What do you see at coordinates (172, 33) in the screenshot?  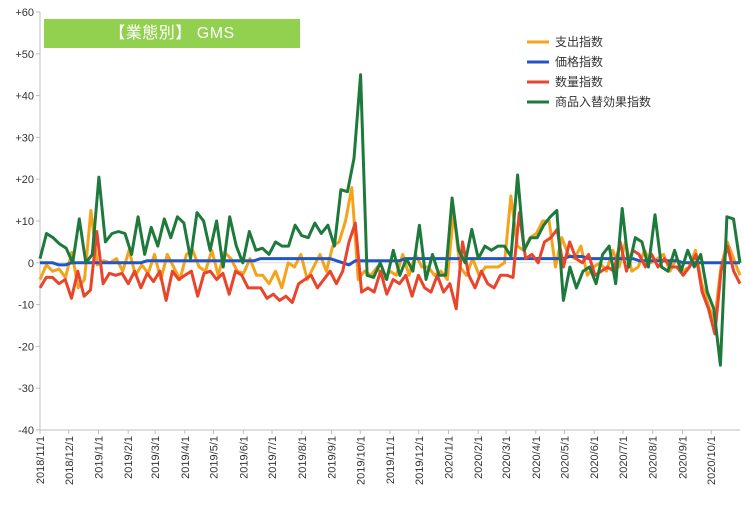 I see `chart-title: 【業態別】 GMS` at bounding box center [172, 33].